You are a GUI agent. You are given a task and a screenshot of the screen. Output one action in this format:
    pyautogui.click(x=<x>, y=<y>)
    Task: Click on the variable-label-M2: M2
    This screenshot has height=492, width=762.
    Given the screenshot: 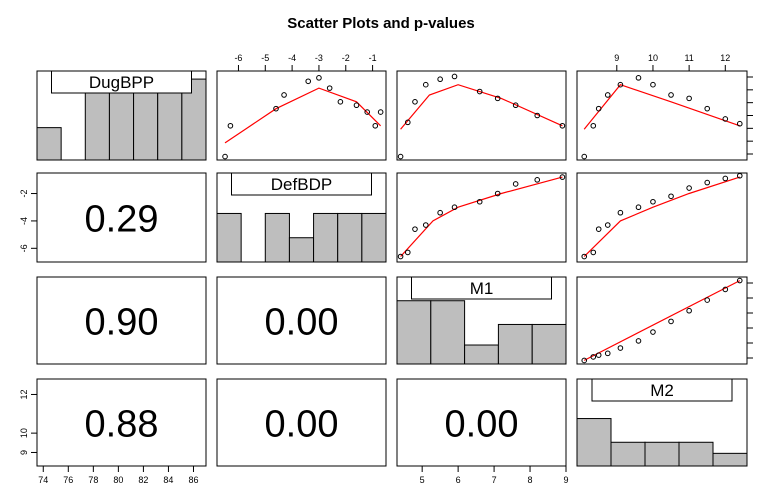 What is the action you would take?
    pyautogui.click(x=662, y=390)
    